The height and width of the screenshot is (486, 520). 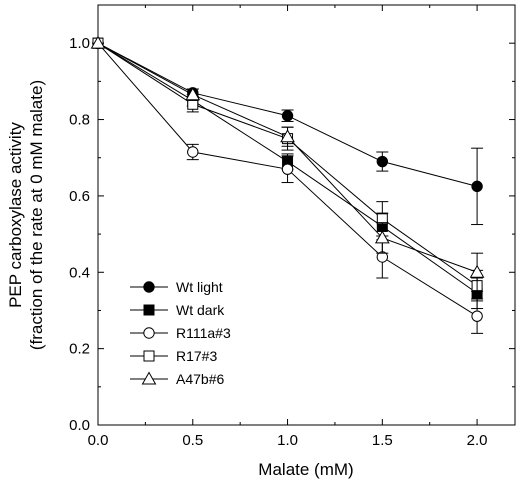 What do you see at coordinates (15, 215) in the screenshot?
I see `y-axis-title-line-1: PEP carboxylase activity` at bounding box center [15, 215].